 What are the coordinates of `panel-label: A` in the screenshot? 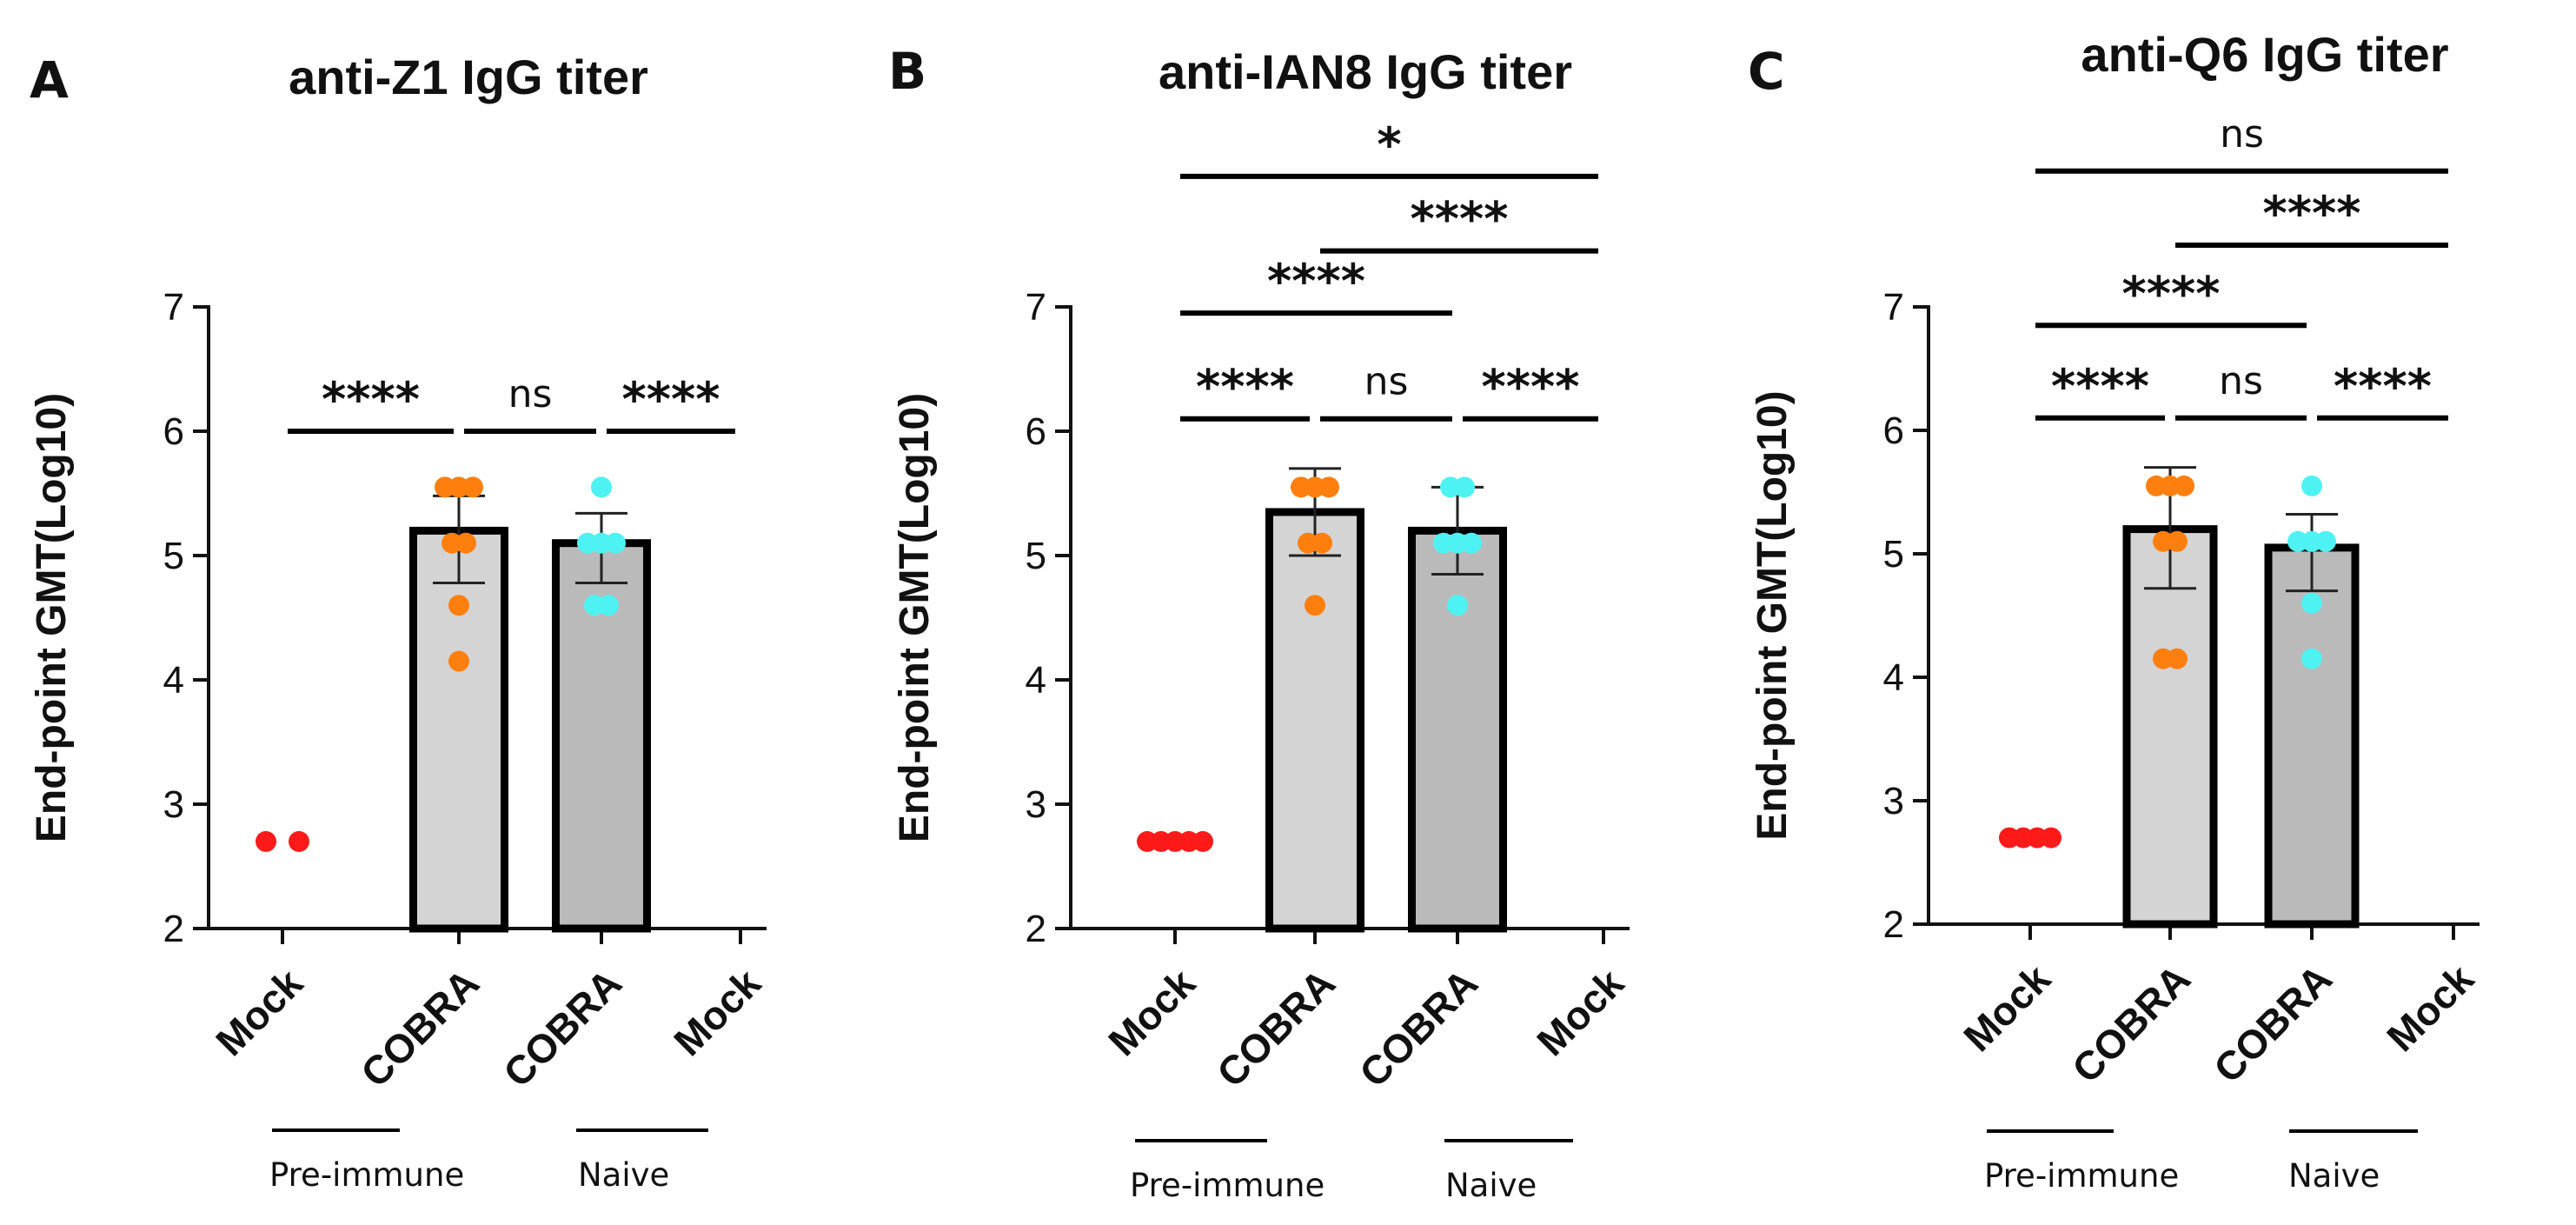 It's located at (49, 80).